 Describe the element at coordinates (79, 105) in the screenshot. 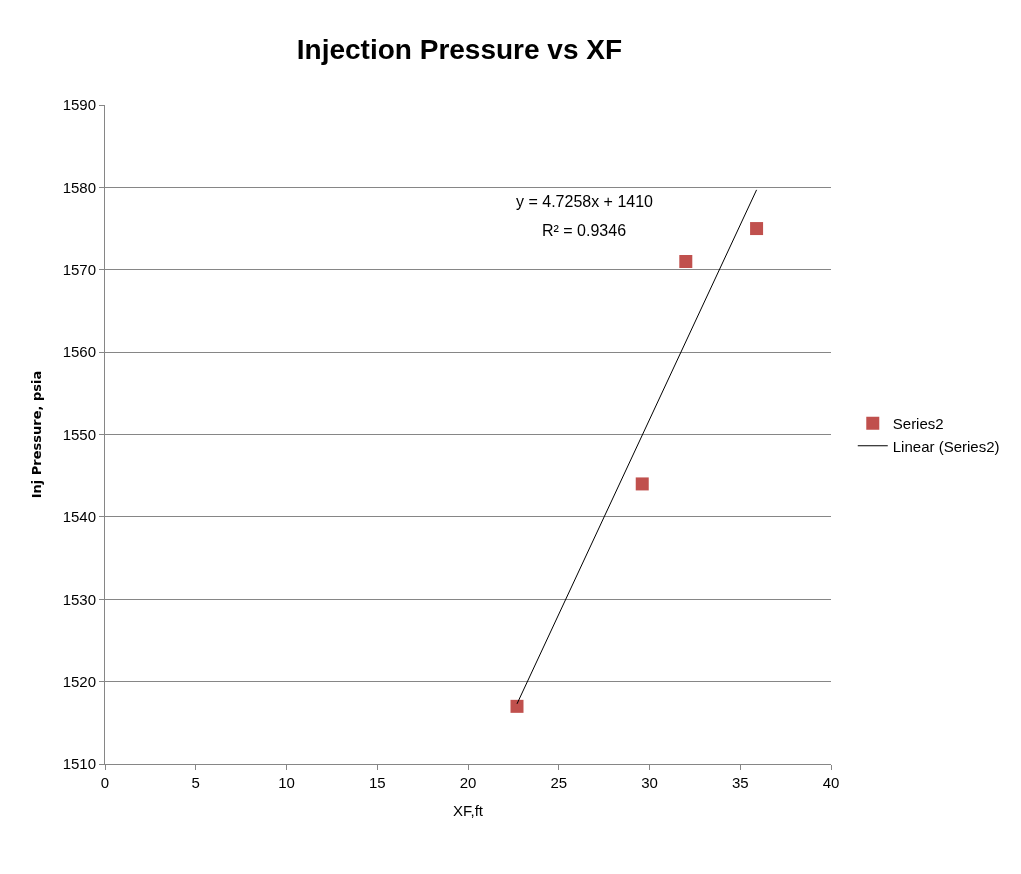

I see `y-tick-label: 1590` at that location.